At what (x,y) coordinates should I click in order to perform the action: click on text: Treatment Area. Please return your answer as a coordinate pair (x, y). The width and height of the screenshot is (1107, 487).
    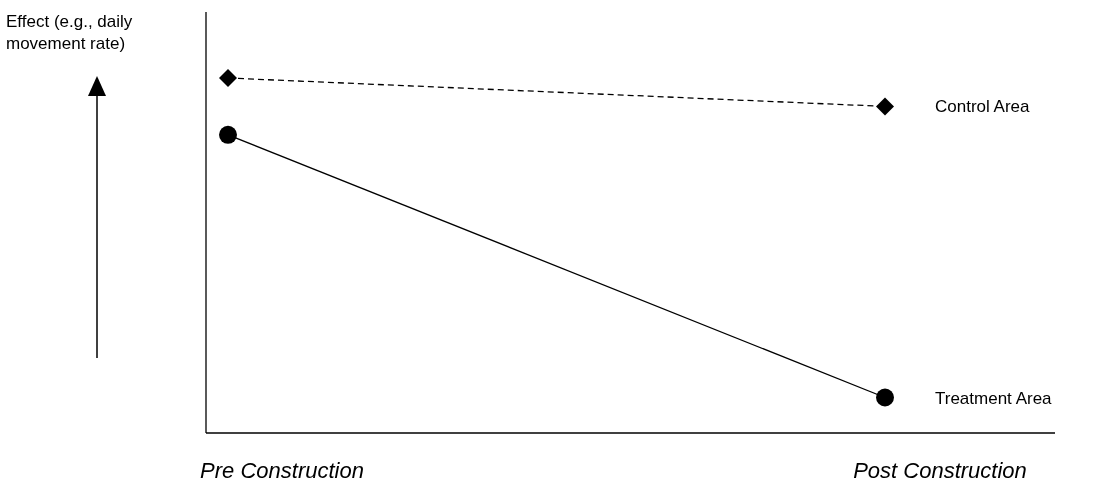
    Looking at the image, I should click on (994, 398).